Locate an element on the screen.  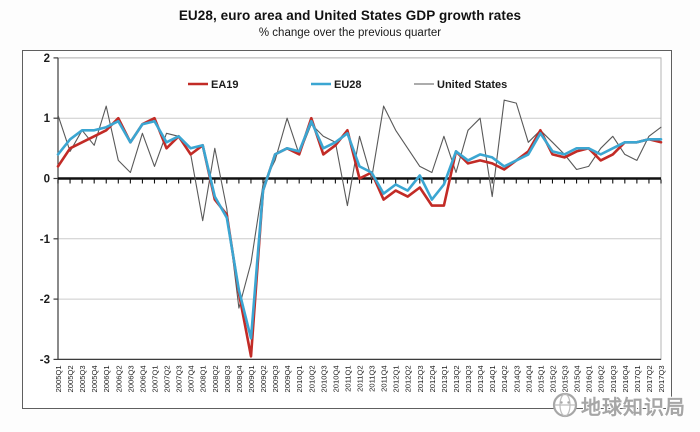
x-tick-label: 2010Q1 is located at coordinates (299, 378).